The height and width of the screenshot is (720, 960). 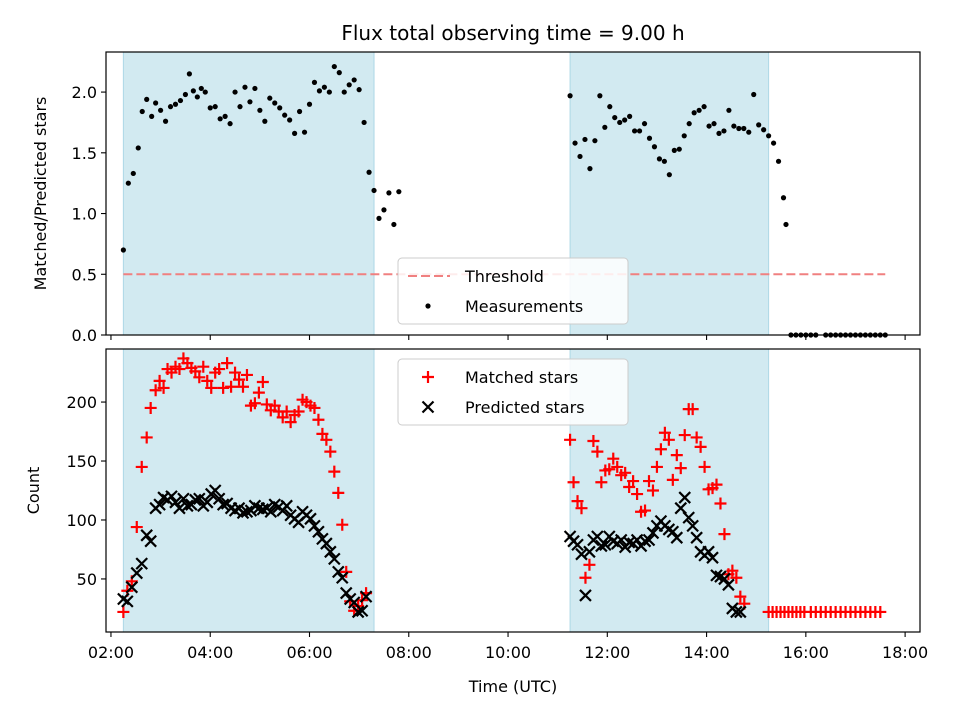 I want to click on x-tick-label: 16:00, so click(x=806, y=652).